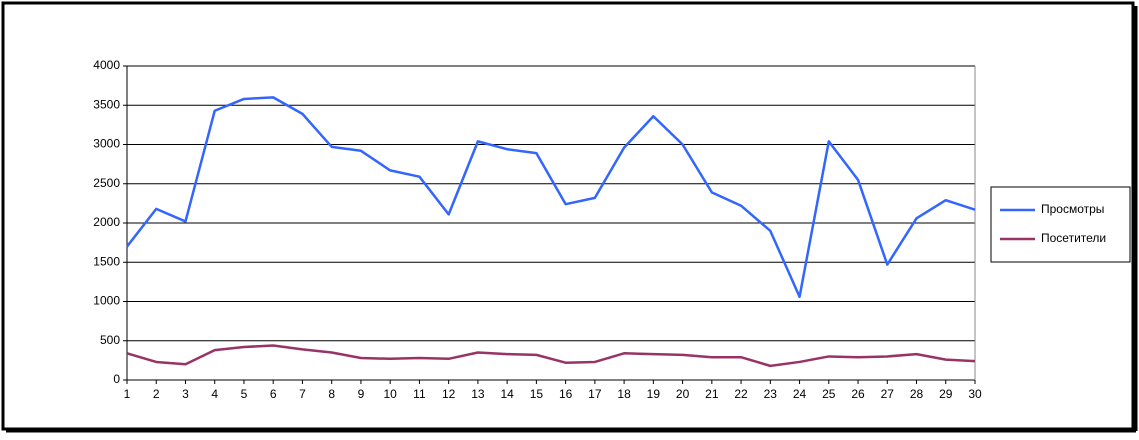 The image size is (1139, 440). What do you see at coordinates (244, 394) in the screenshot?
I see `x-tick-label: 5` at bounding box center [244, 394].